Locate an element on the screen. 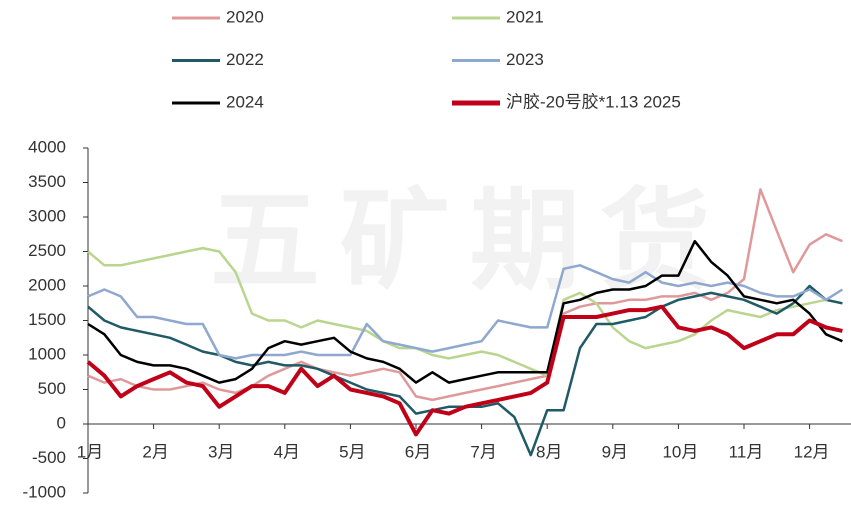 The height and width of the screenshot is (507, 851). y-tick-label: 3500 is located at coordinates (47, 181).